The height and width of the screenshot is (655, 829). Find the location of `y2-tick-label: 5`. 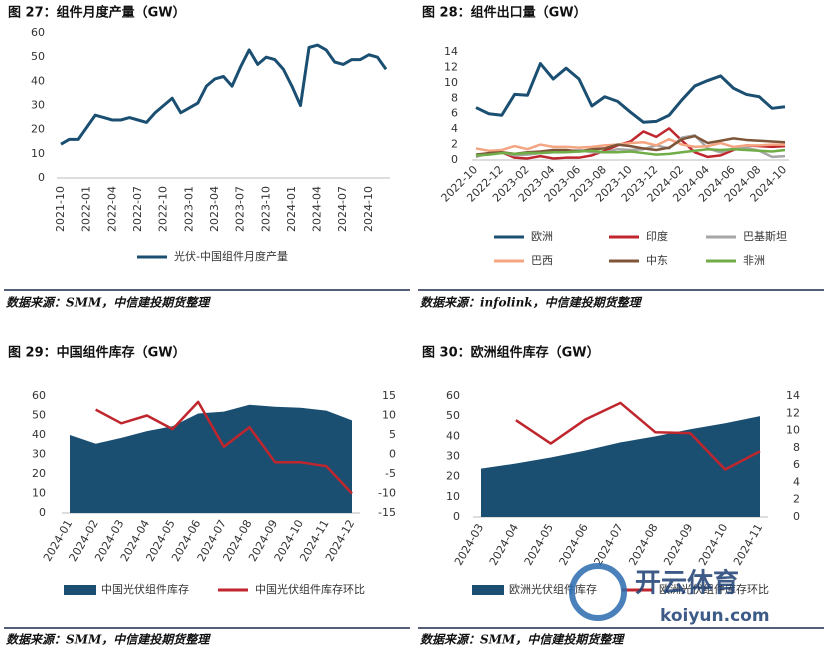

y2-tick-label: 5 is located at coordinates (392, 434).